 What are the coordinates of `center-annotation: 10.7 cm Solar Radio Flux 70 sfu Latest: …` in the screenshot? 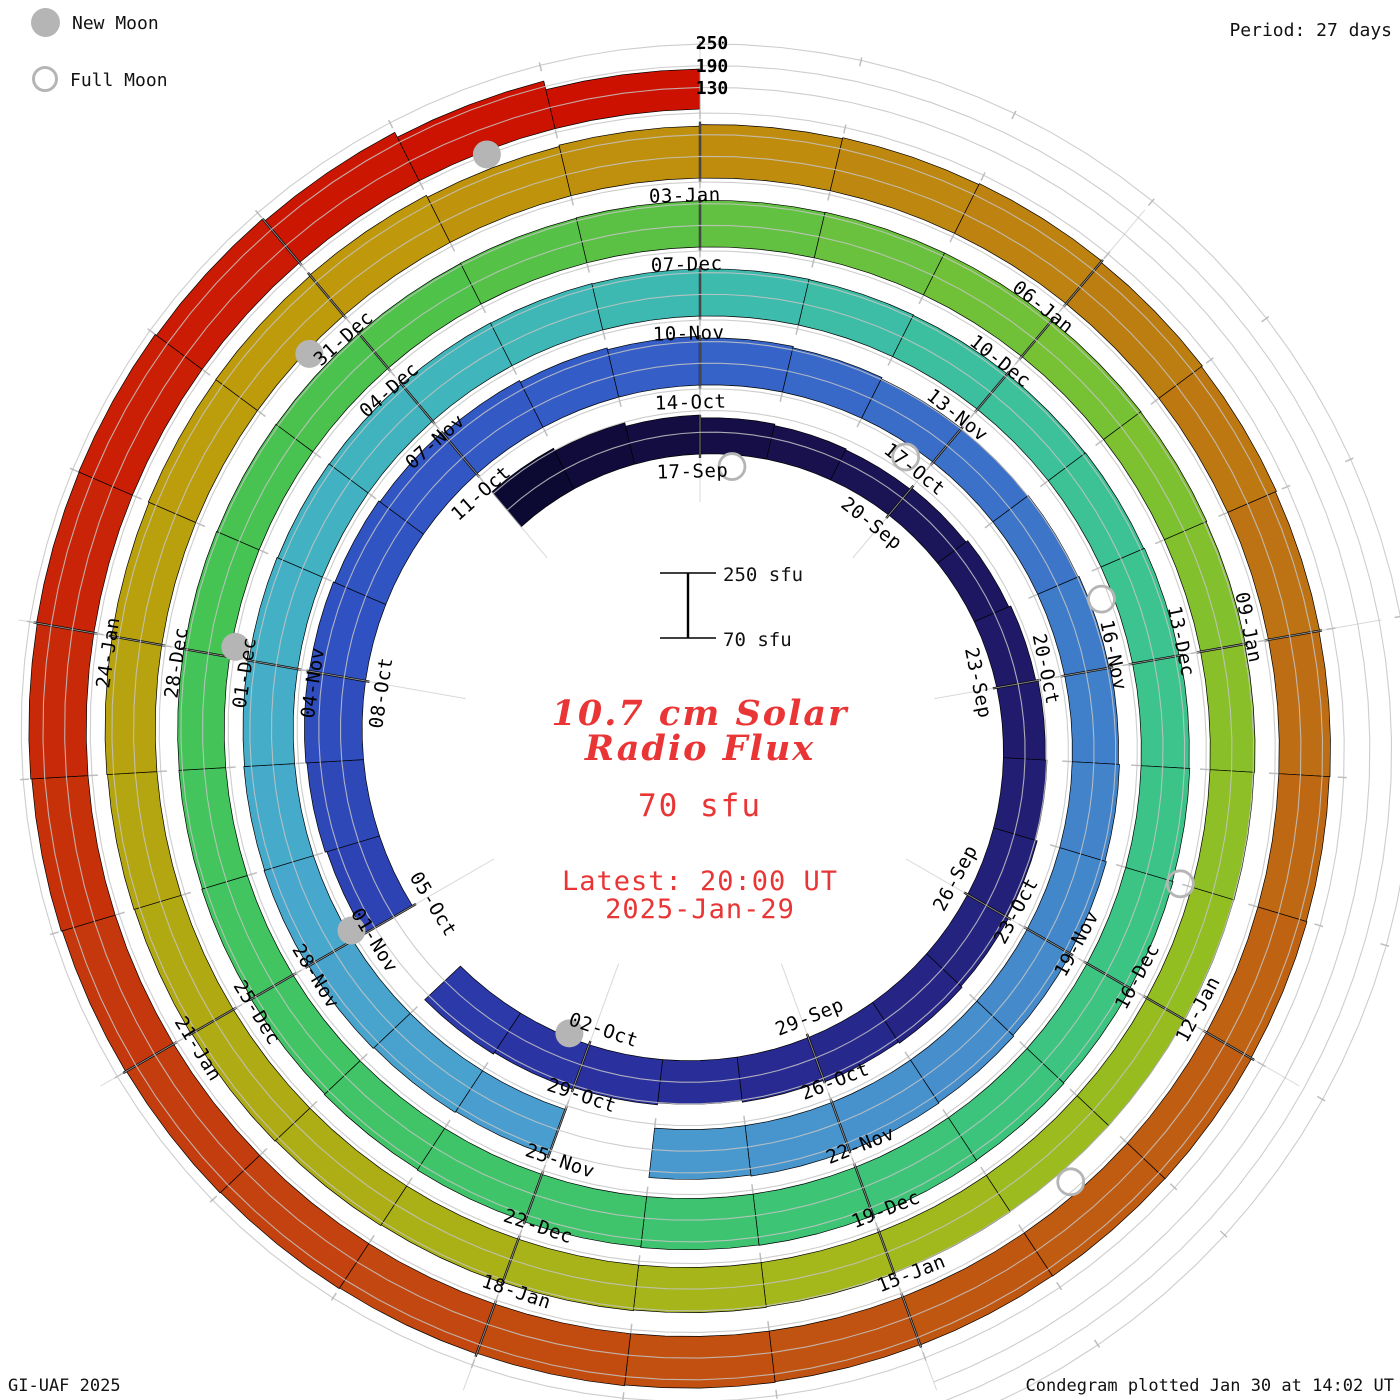 It's located at (700, 810).